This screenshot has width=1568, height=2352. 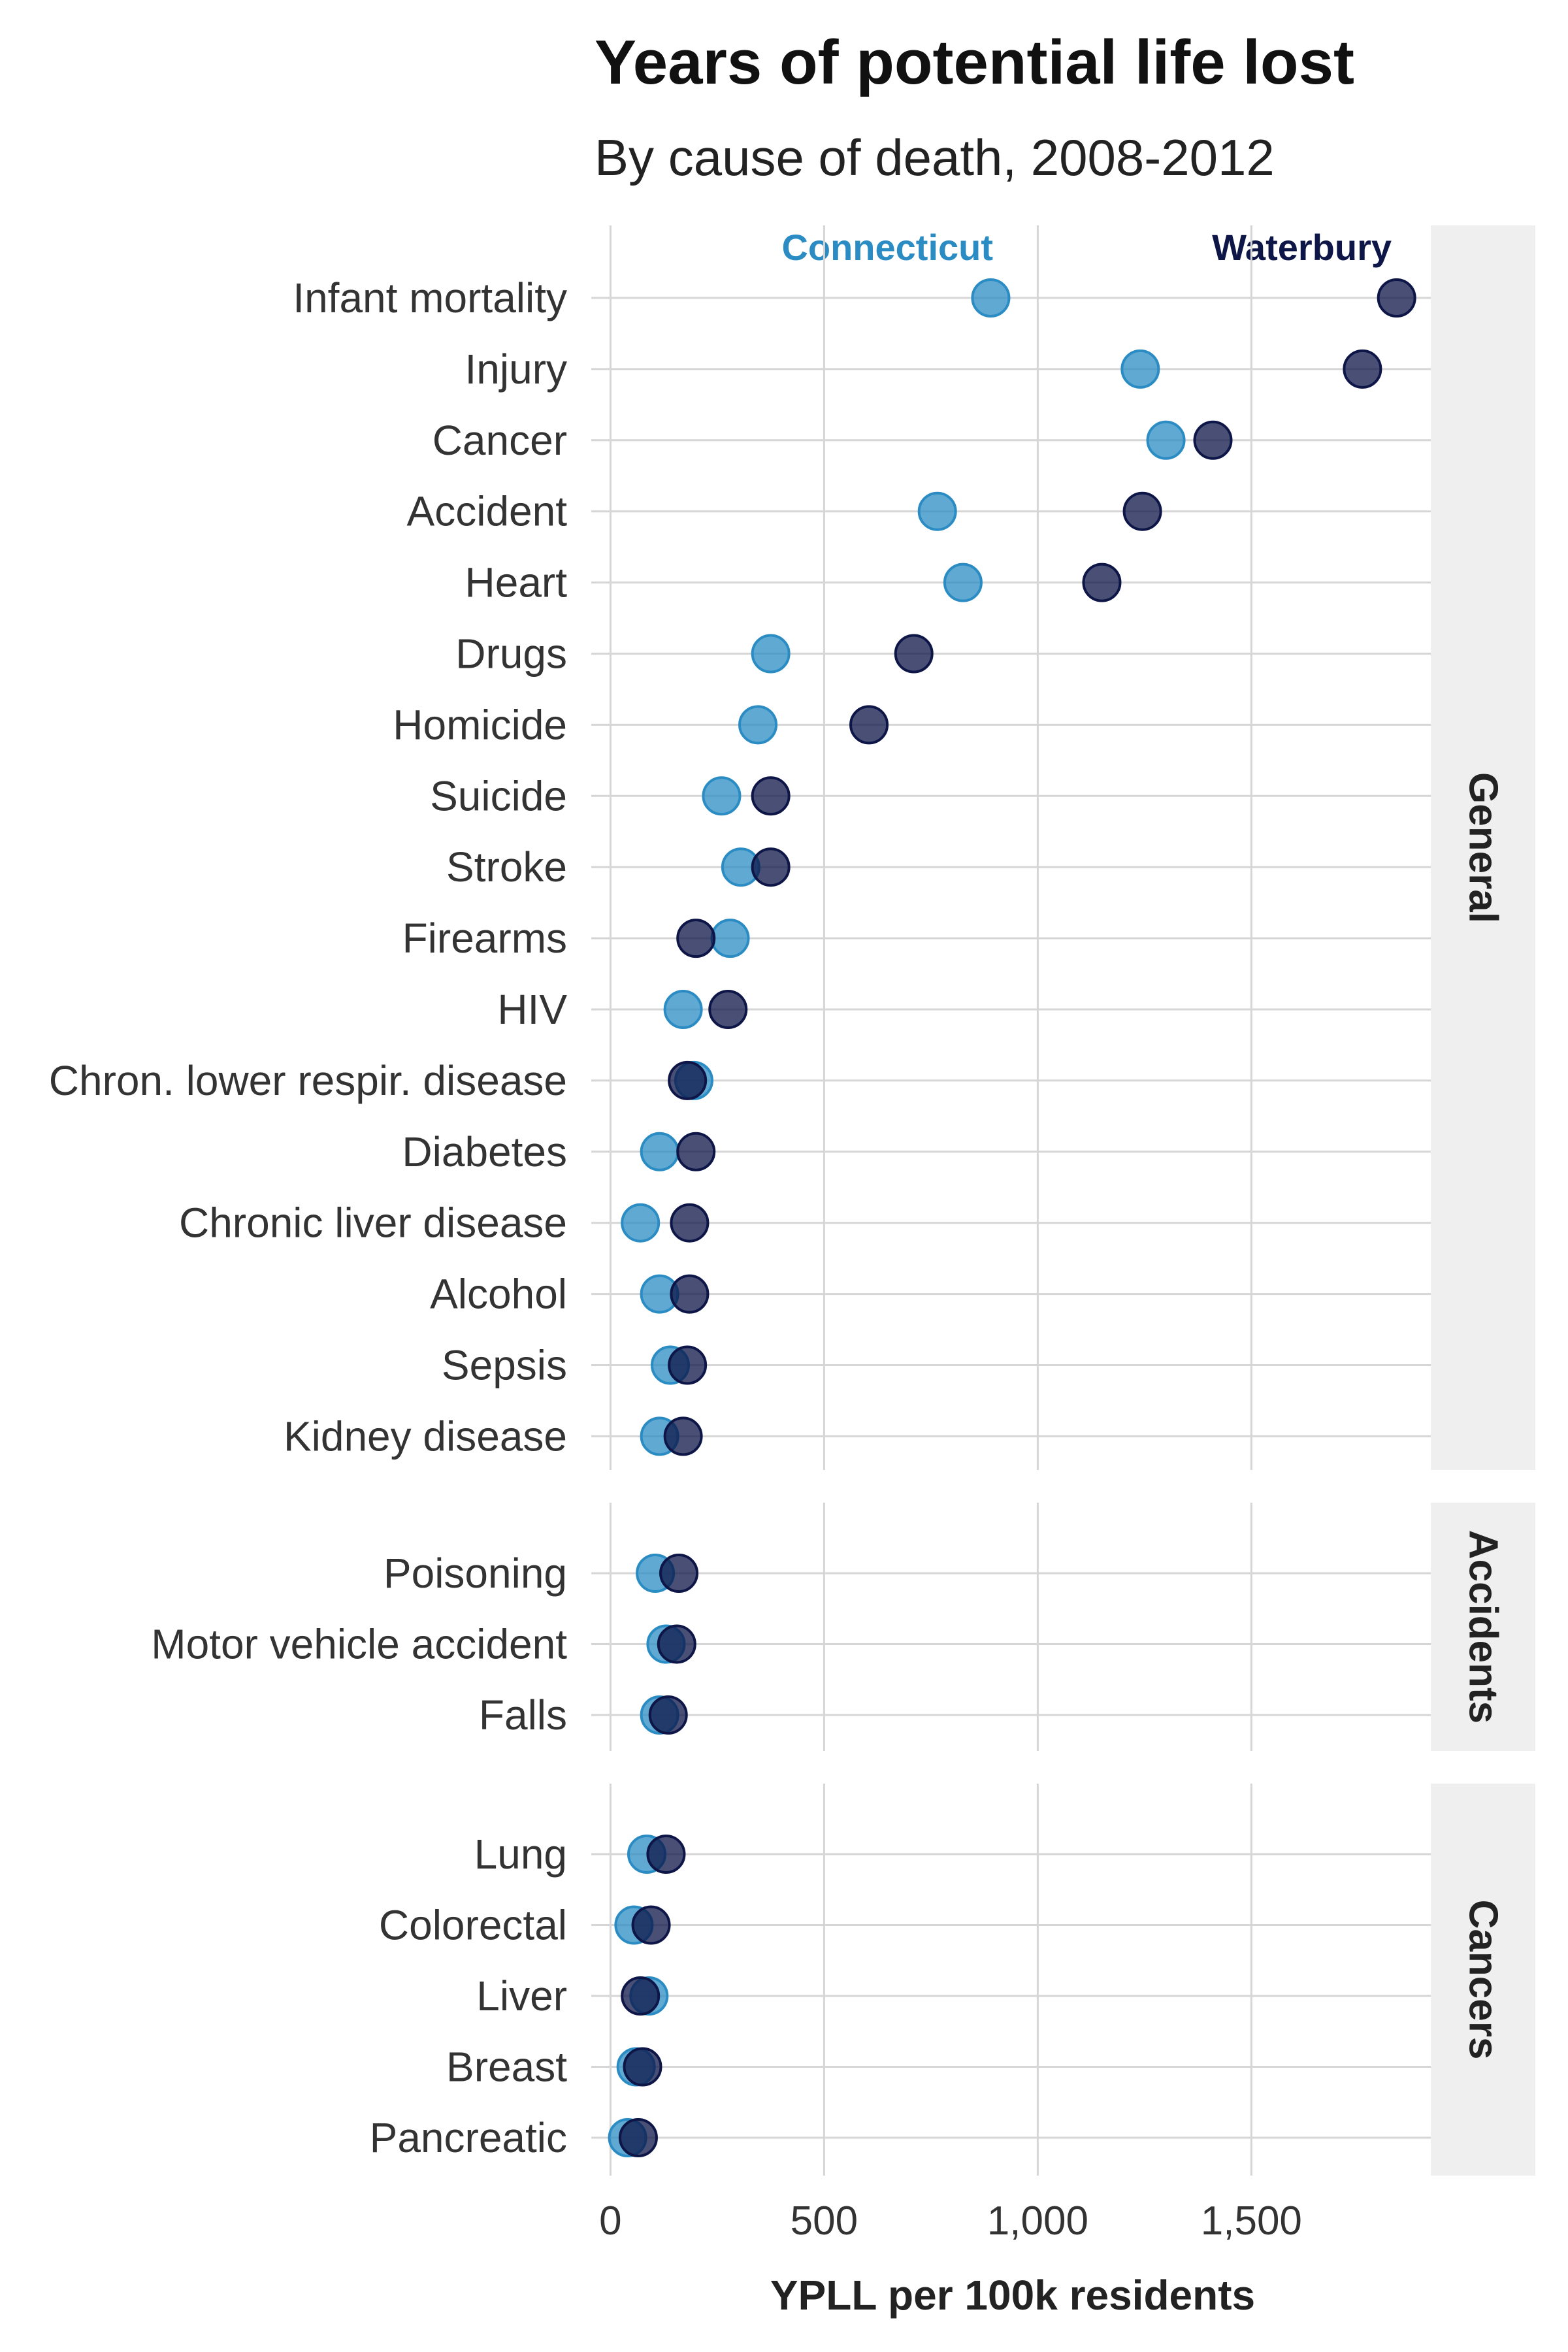 I want to click on row-label: Alcohol, so click(x=498, y=1294).